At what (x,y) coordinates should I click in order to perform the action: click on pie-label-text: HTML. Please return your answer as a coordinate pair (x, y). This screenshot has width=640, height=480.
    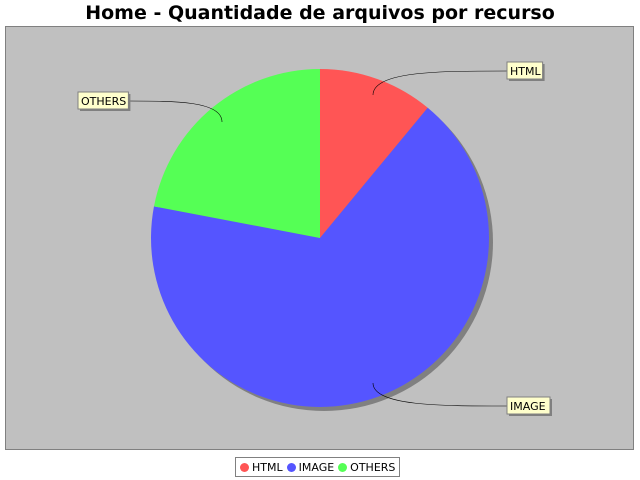
    Looking at the image, I should click on (525, 71).